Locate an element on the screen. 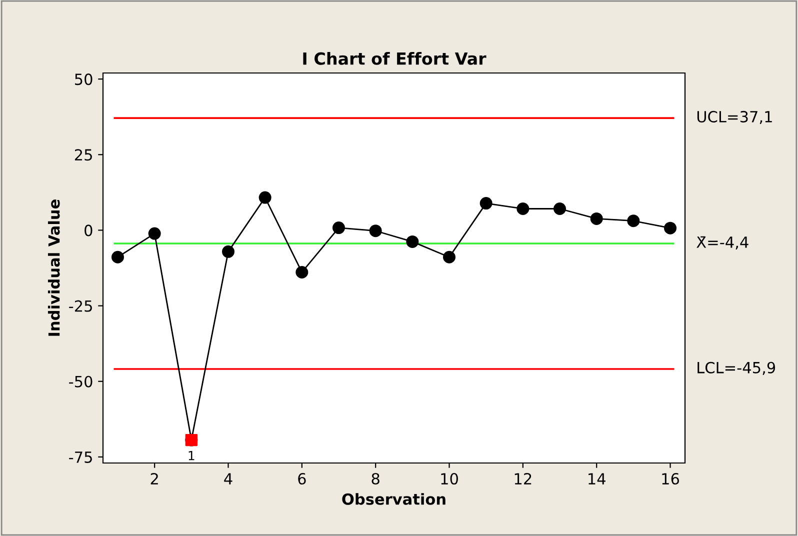 Image resolution: width=798 pixels, height=536 pixels. annotation: 1 is located at coordinates (191, 455).